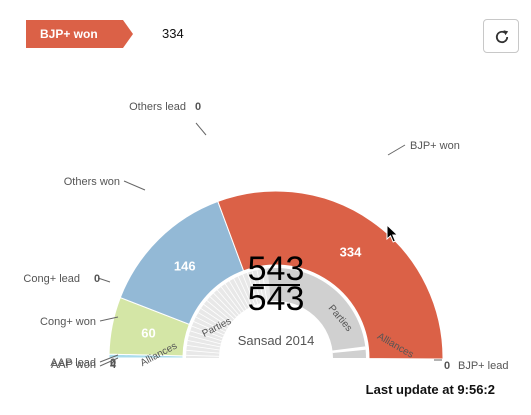 This screenshot has width=531, height=415. I want to click on tag-arrow-shape, so click(79, 34).